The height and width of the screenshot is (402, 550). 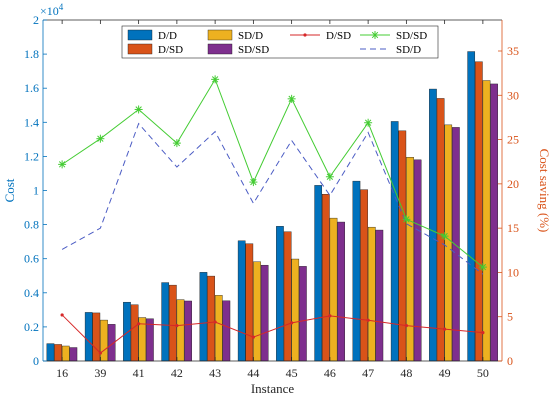 What do you see at coordinates (36, 361) in the screenshot?
I see `left-tick-label: 0` at bounding box center [36, 361].